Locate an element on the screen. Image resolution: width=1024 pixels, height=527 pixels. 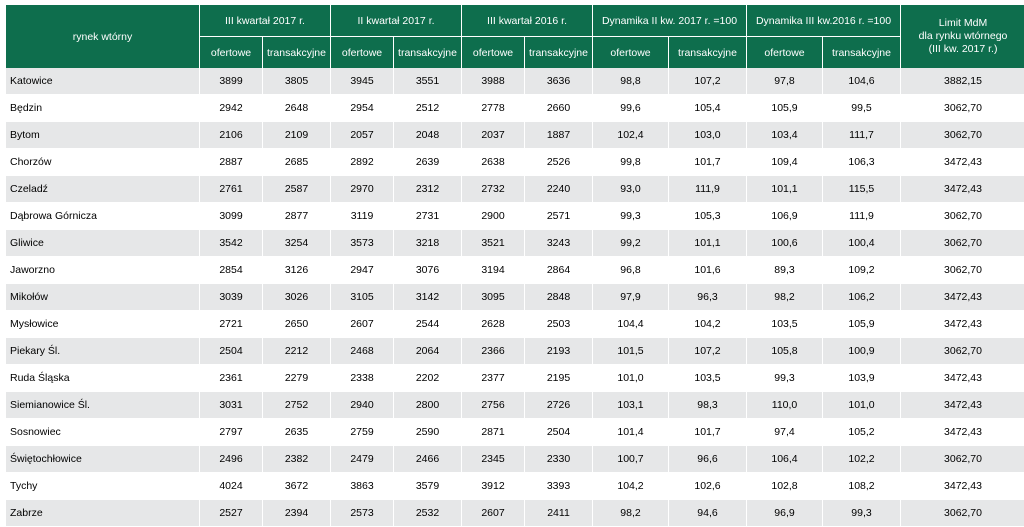
value-cell: 2573 is located at coordinates (362, 513).